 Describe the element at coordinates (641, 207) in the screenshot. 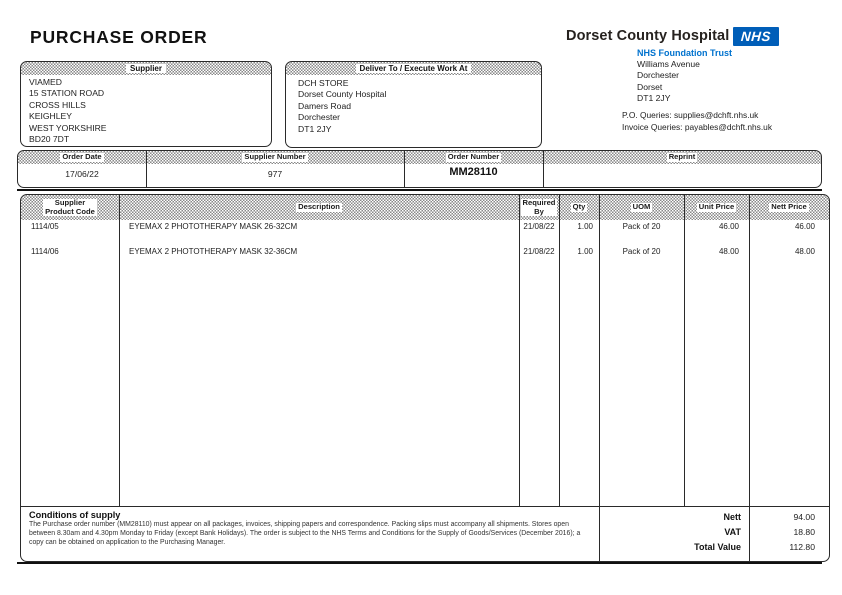

I see `col-header-uom: UOM` at that location.